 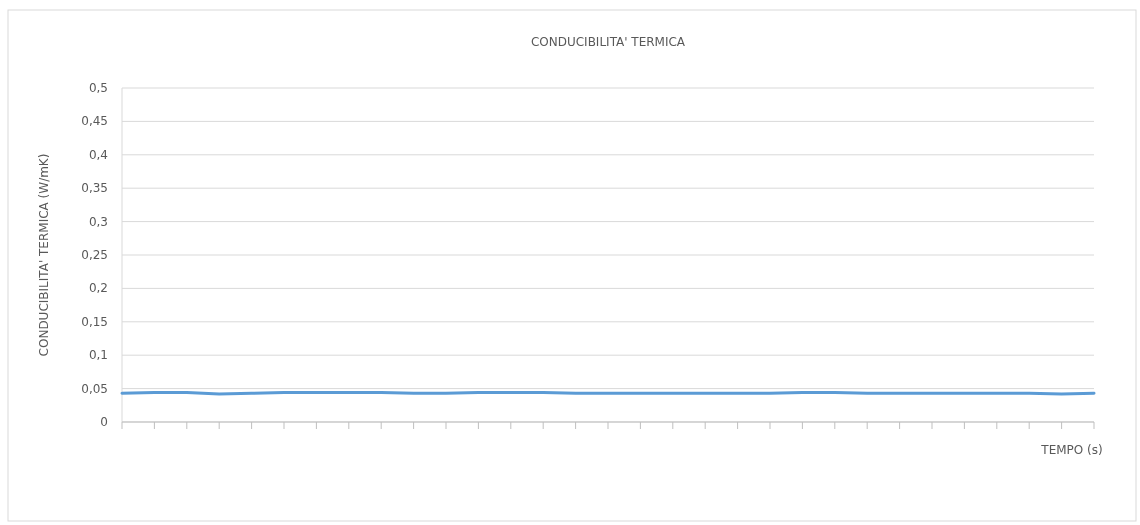 I want to click on y-tick-label: 0,35, so click(x=94, y=188).